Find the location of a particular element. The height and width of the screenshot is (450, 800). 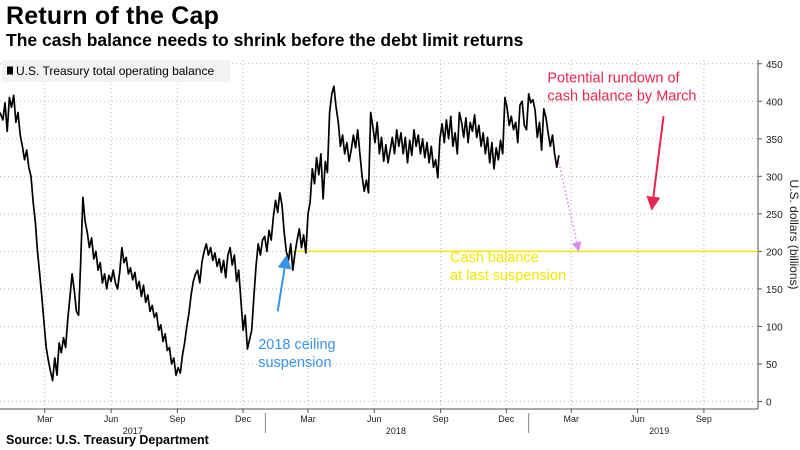

annotation-rundown-arrow is located at coordinates (655, 163).